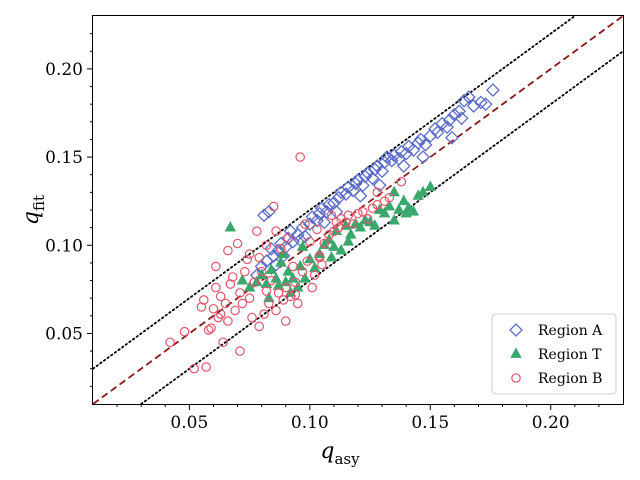 This screenshot has height=480, width=640. I want to click on legend-entry: Region A, so click(556, 331).